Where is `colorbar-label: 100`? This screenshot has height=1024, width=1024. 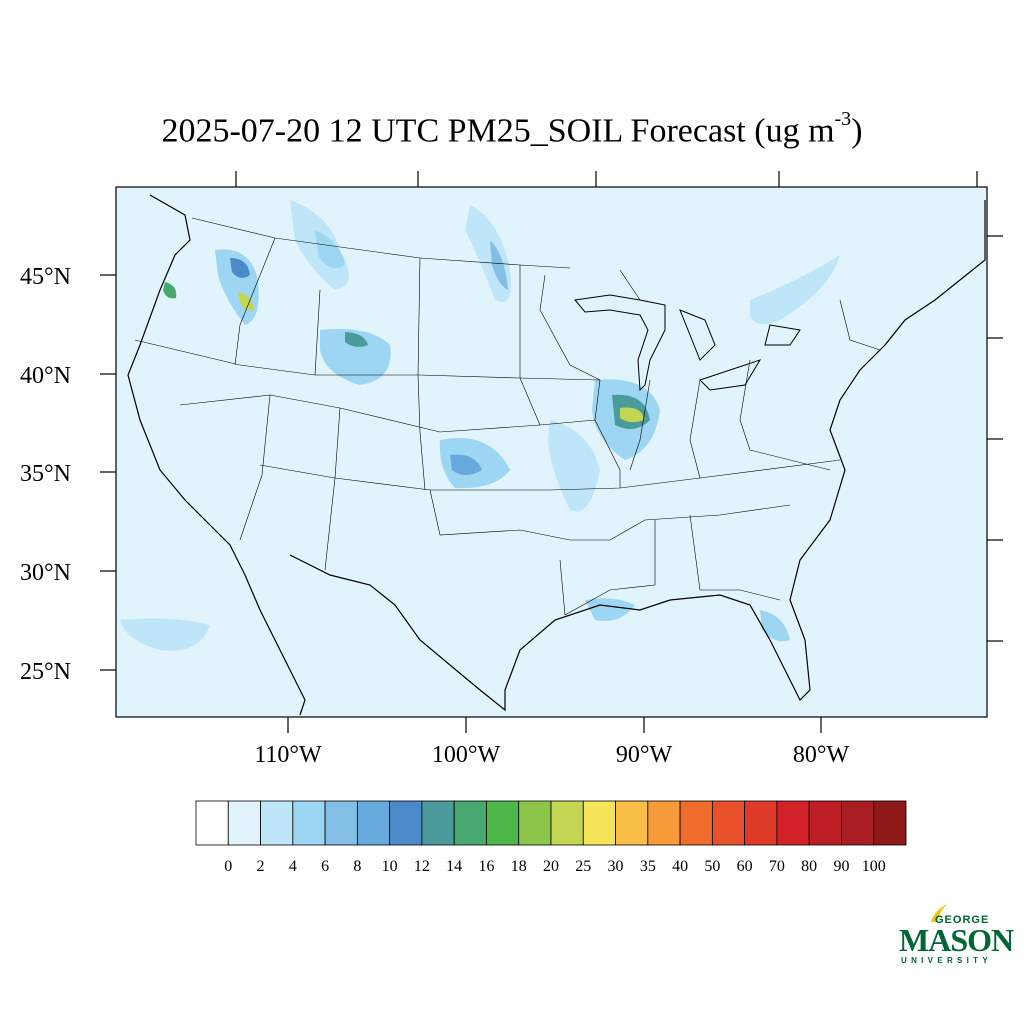
colorbar-label: 100 is located at coordinates (874, 866).